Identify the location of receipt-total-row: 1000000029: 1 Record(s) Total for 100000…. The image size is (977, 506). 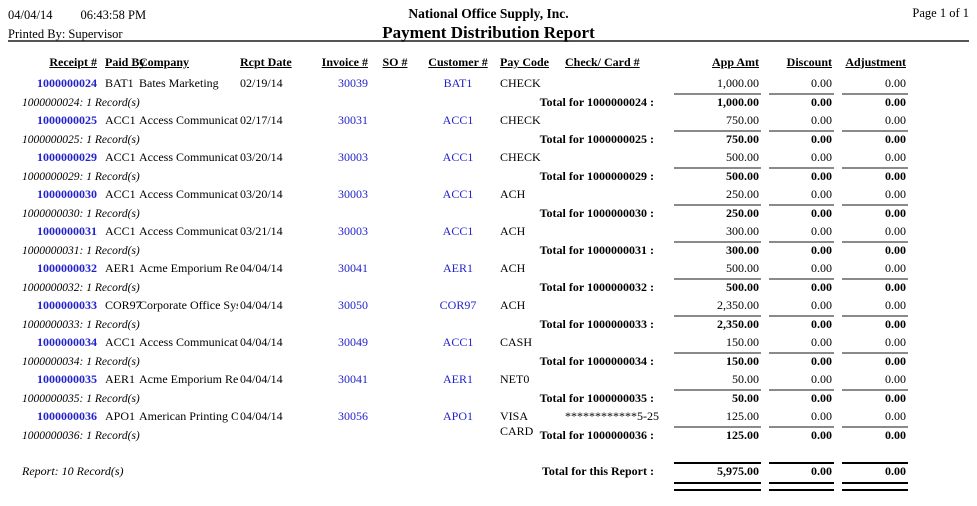
(499, 176).